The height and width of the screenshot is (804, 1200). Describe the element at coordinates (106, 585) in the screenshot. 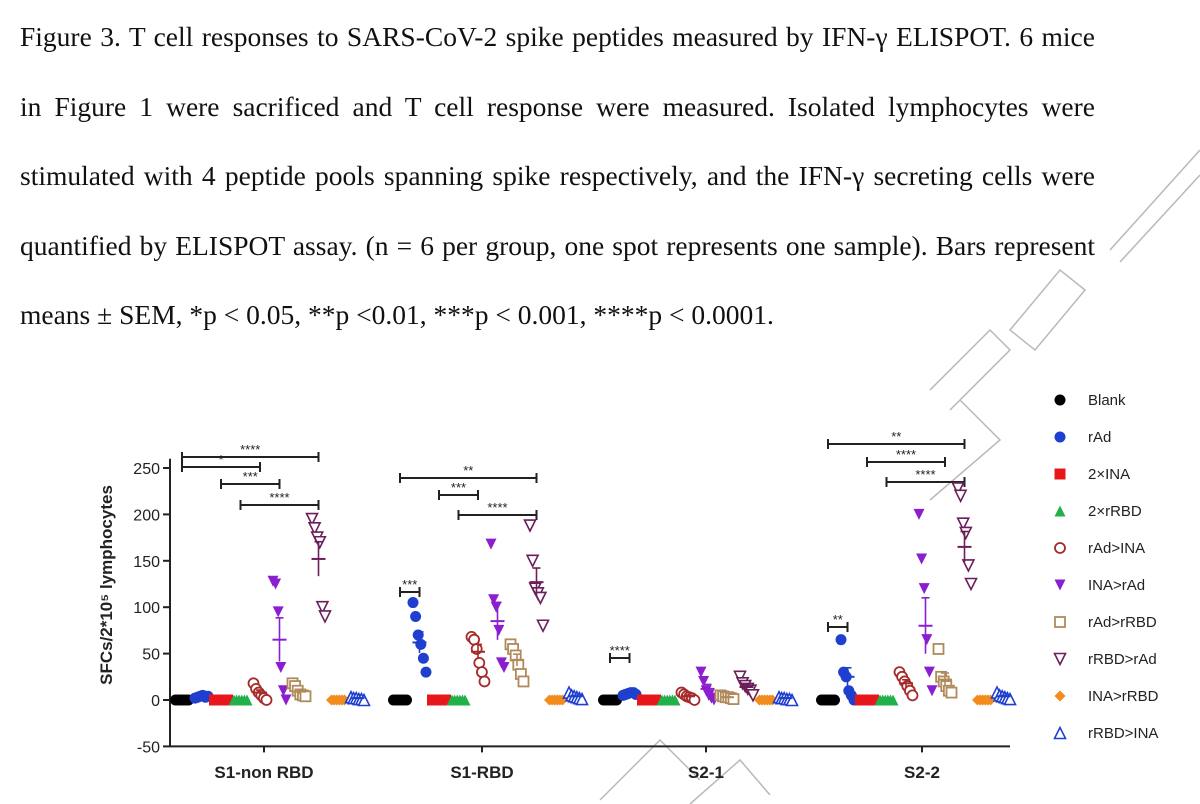

I see `y-axis-label: SFCs/2*10⁵ lymphocytes` at that location.